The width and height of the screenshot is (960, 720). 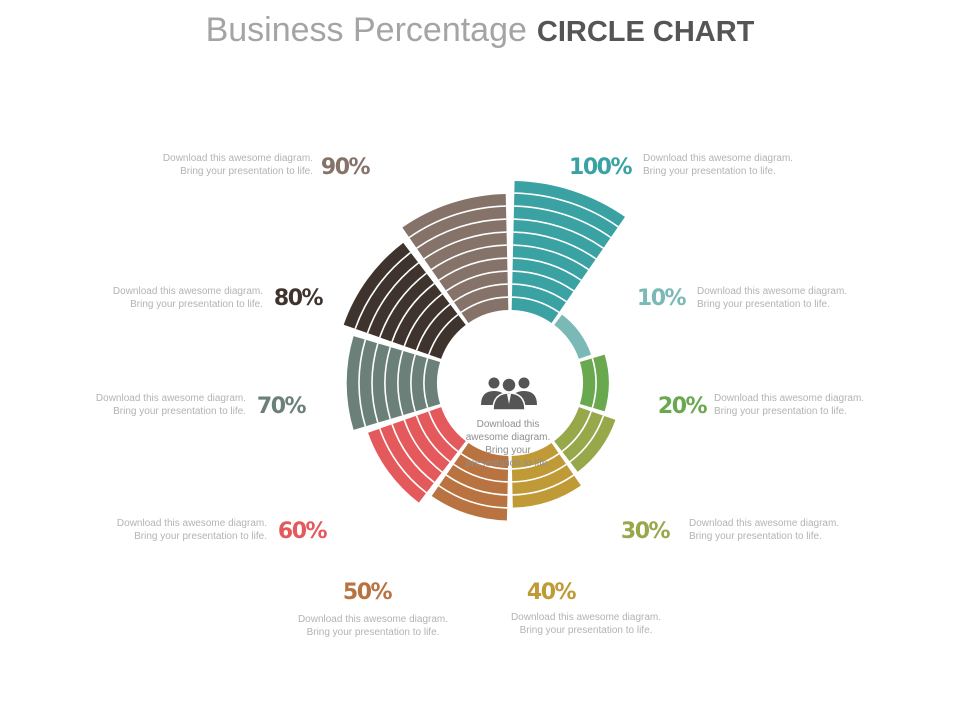 I want to click on center-line-2: awesome diagram., so click(x=508, y=437).